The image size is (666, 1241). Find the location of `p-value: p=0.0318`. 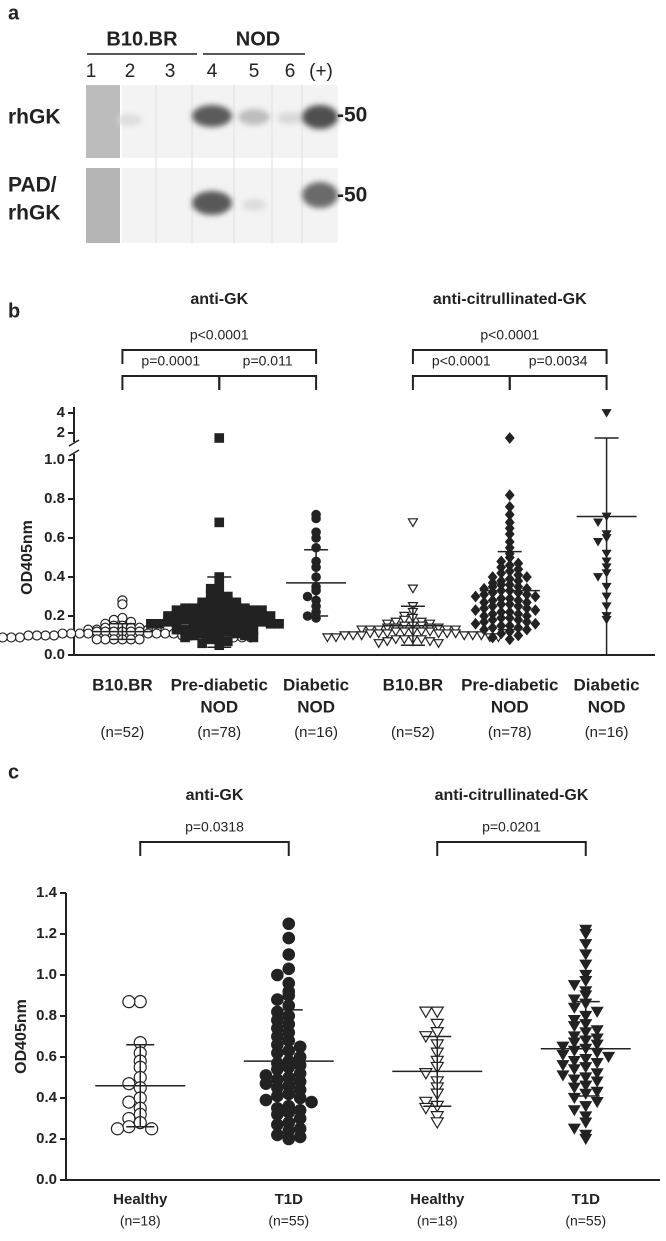

p-value: p=0.0318 is located at coordinates (214, 827).